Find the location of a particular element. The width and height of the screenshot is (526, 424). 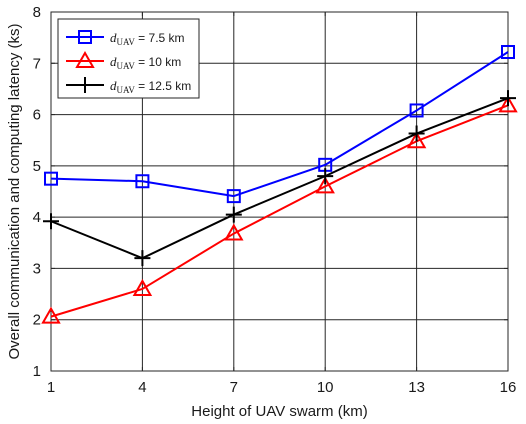

x-tick-label: 13 is located at coordinates (416, 387).